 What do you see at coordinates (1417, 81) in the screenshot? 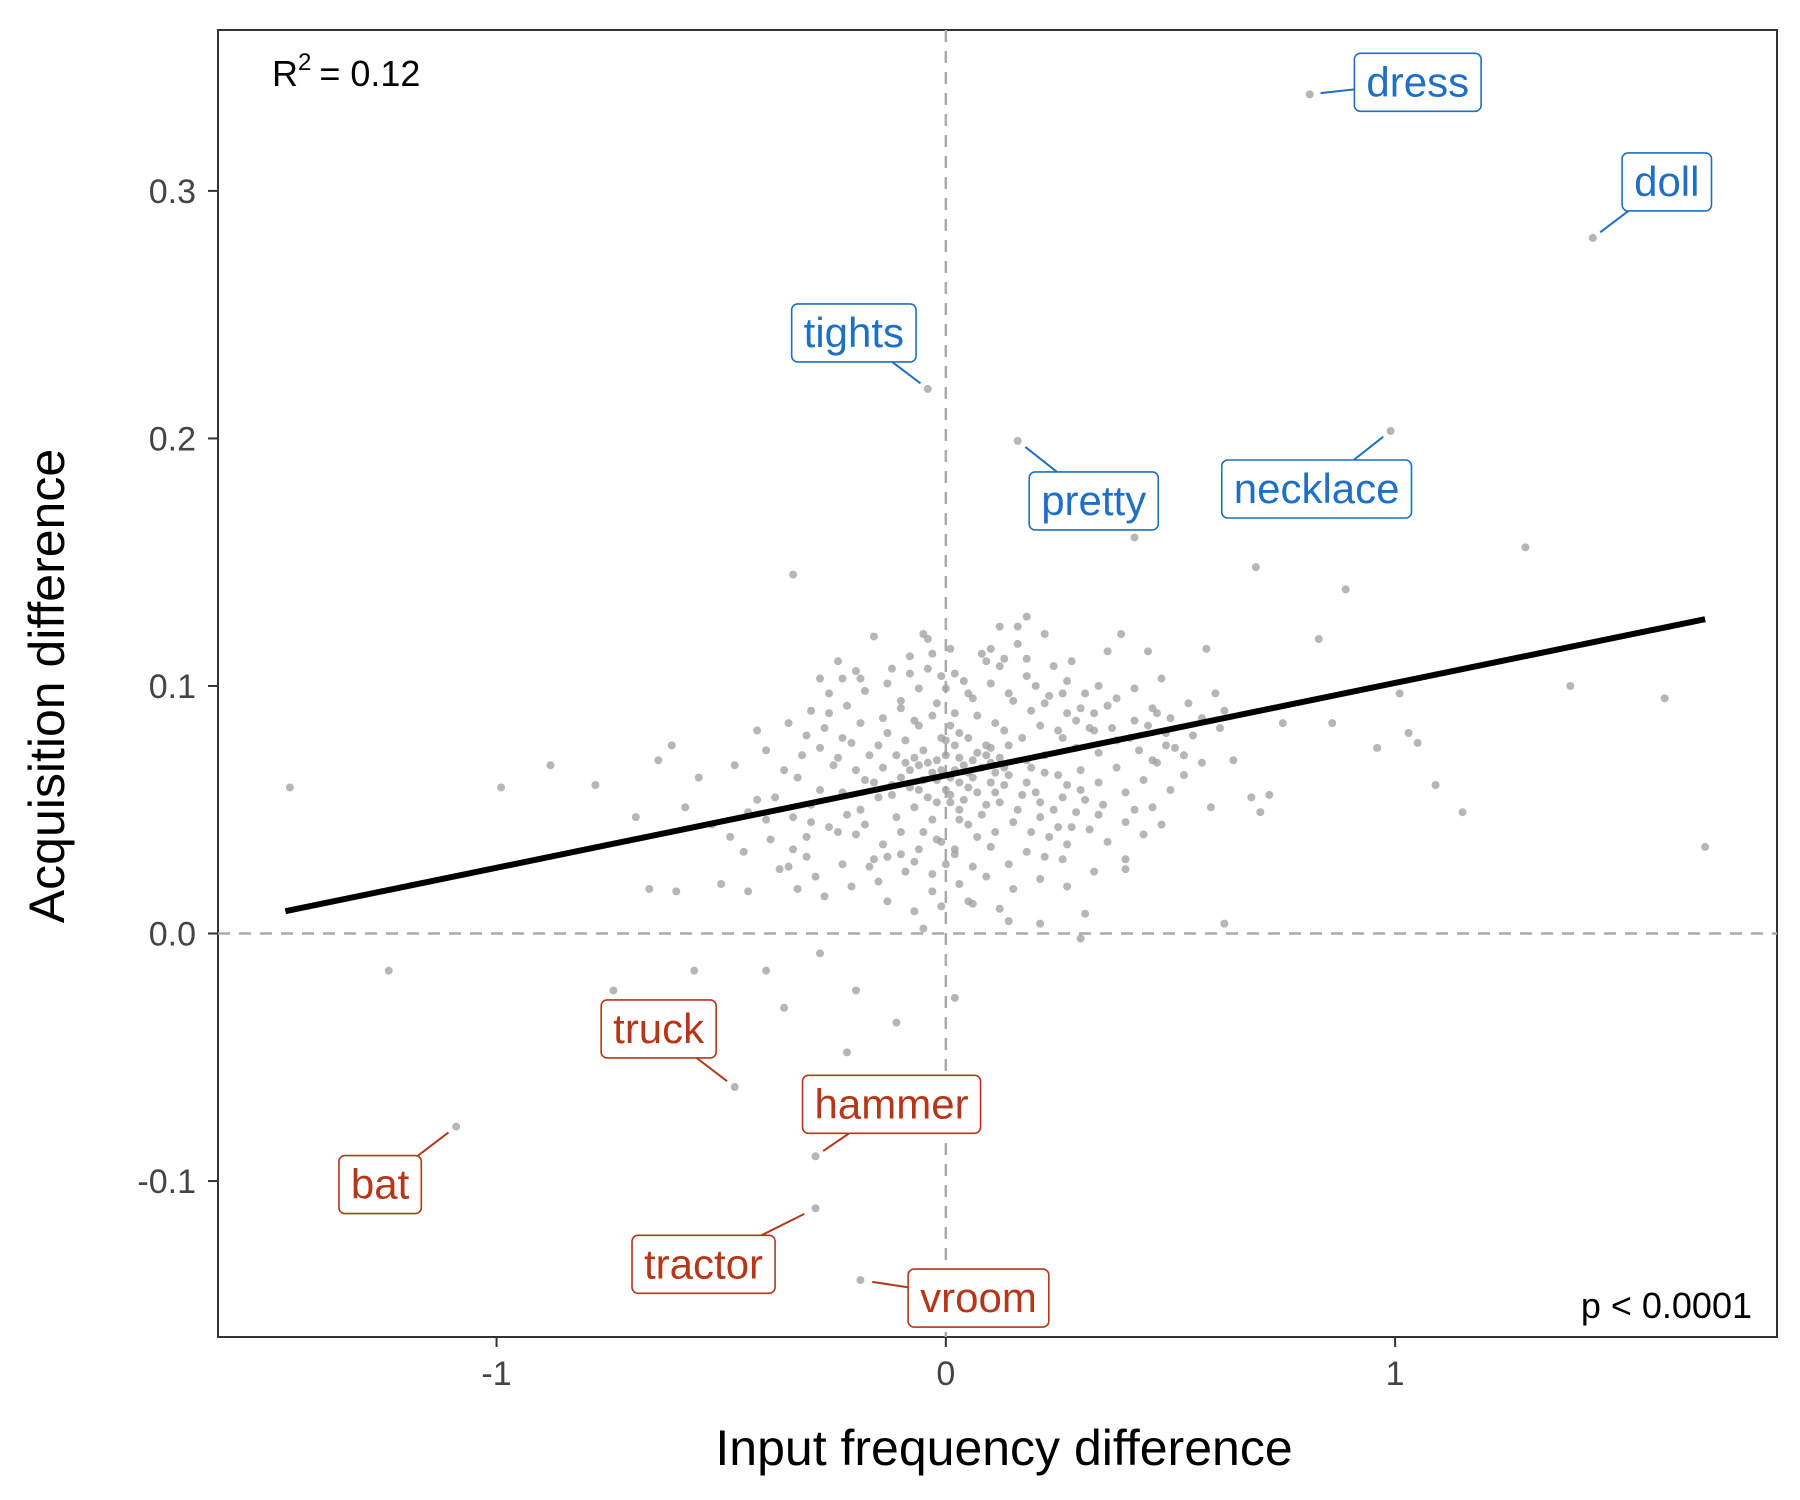
I see `label-text: dress` at bounding box center [1417, 81].